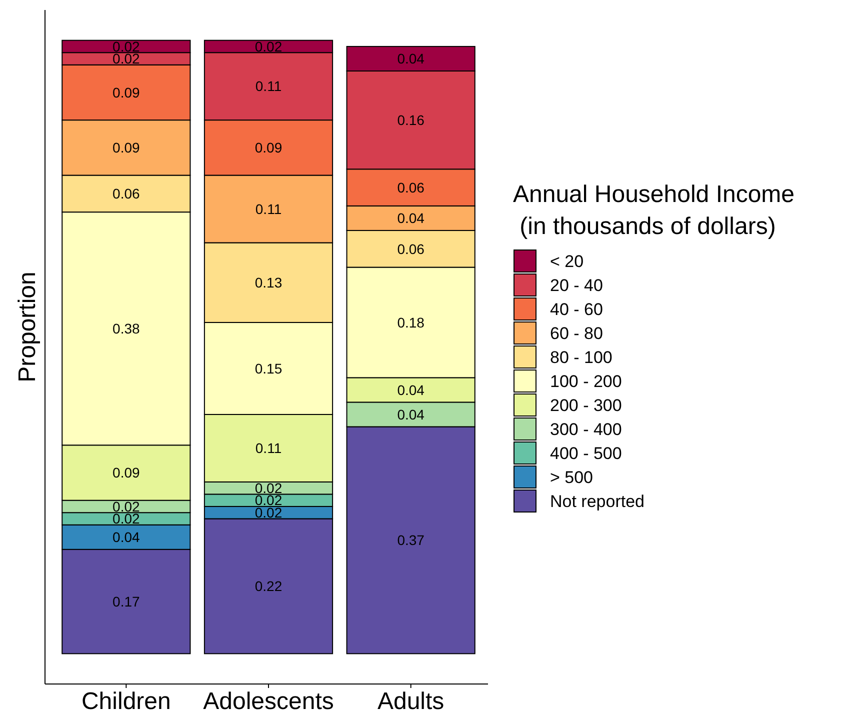 This screenshot has height=712, width=841. Describe the element at coordinates (597, 501) in the screenshot. I see `legend-label: Not reported` at that location.